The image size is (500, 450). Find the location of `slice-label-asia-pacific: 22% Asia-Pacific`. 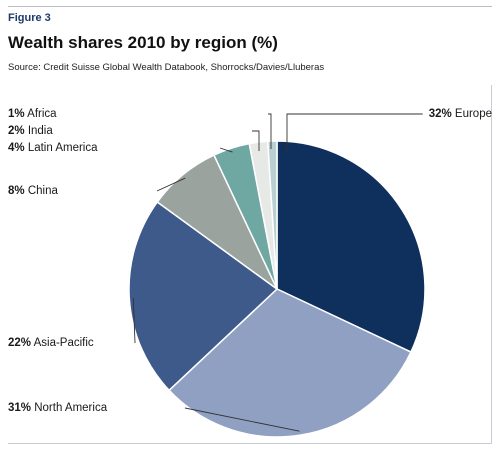

slice-label-asia-pacific: 22% Asia-Pacific is located at coordinates (51, 343).